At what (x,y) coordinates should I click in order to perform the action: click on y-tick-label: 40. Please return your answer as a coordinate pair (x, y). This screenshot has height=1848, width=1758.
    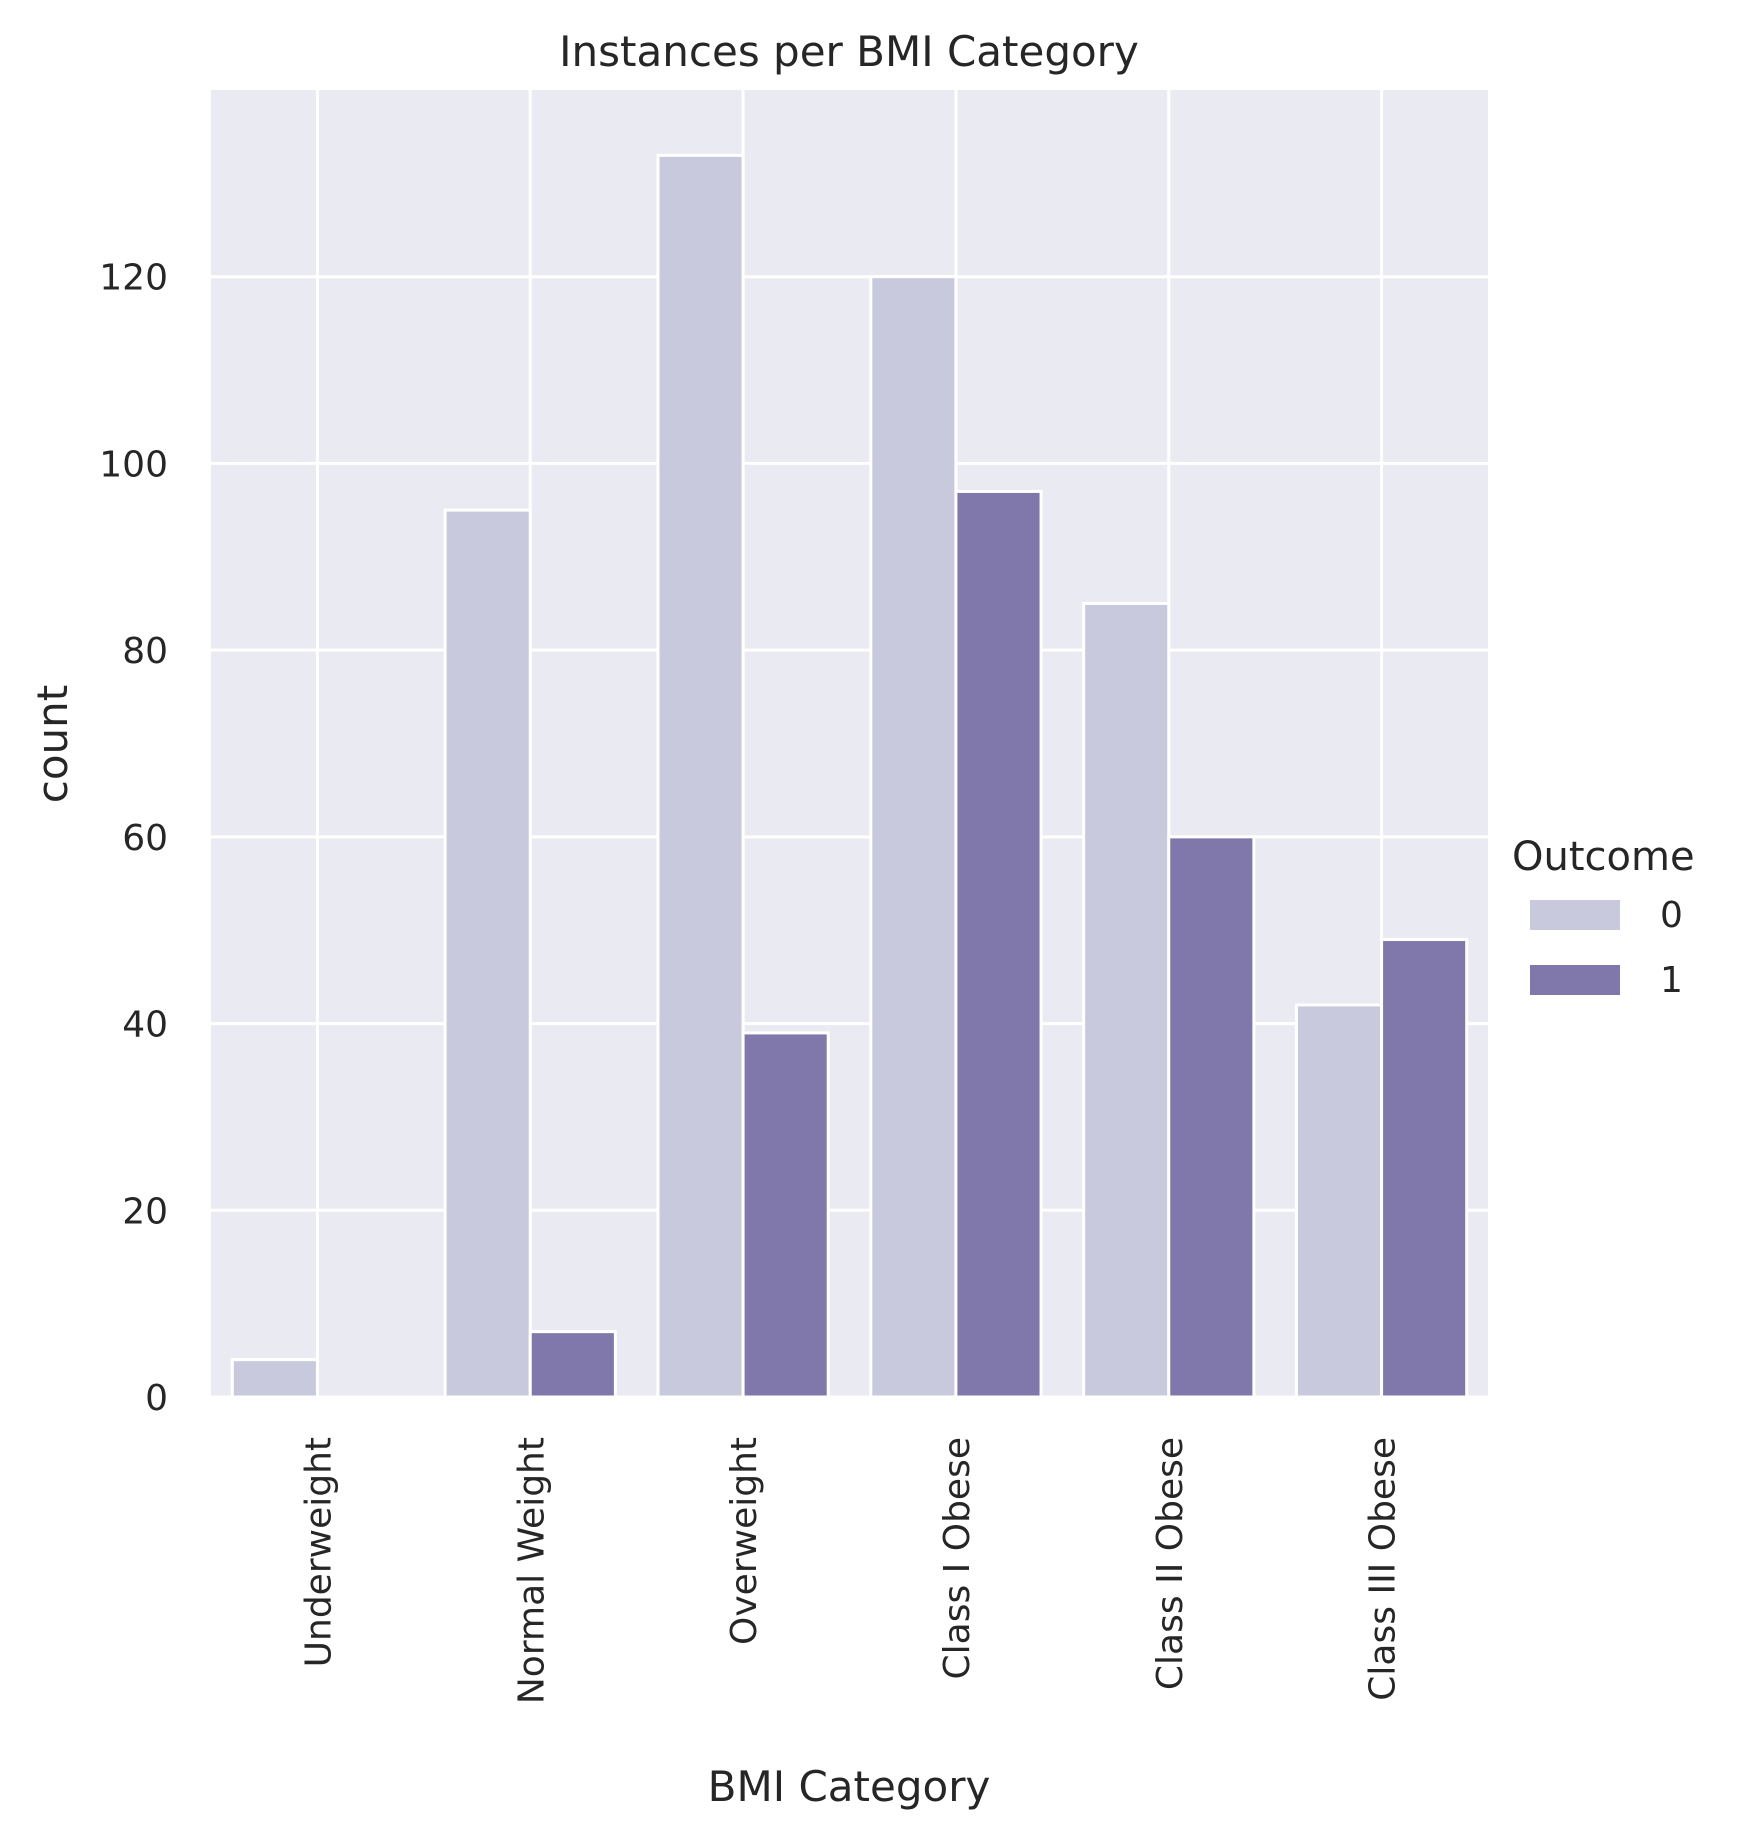
    Looking at the image, I should click on (145, 1025).